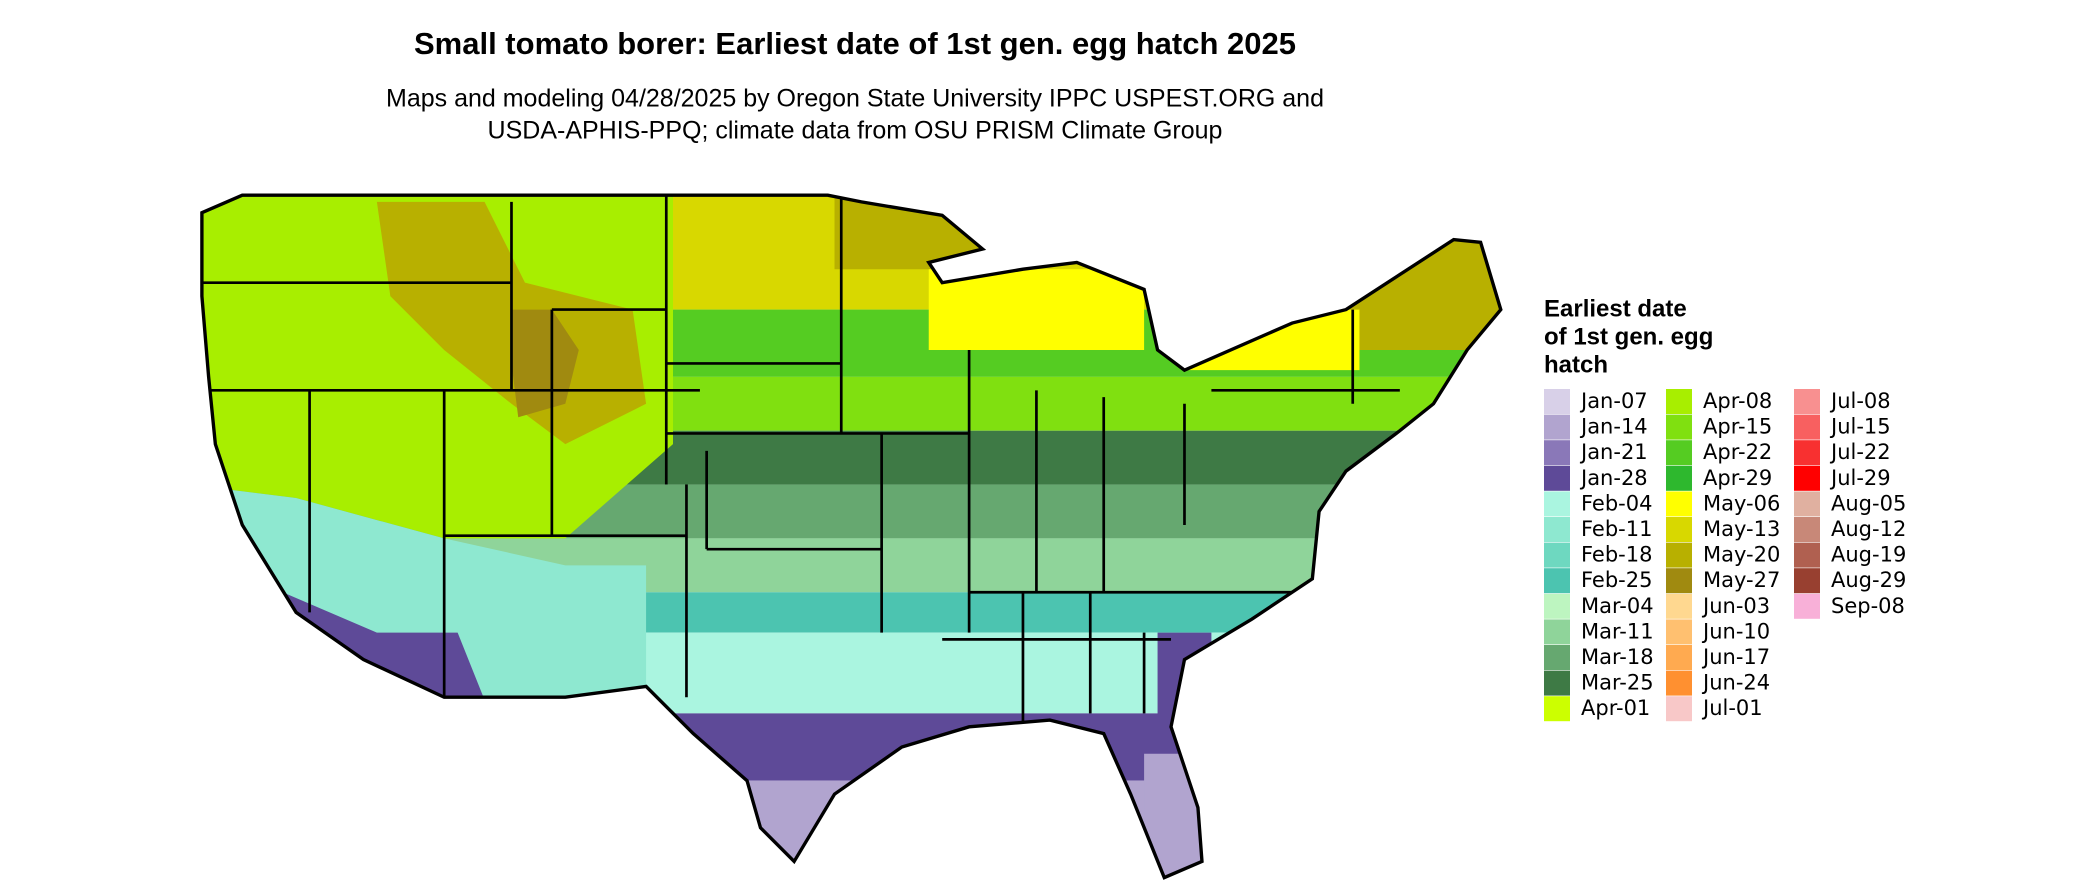  What do you see at coordinates (1616, 503) in the screenshot?
I see `legend-label: Feb-04` at bounding box center [1616, 503].